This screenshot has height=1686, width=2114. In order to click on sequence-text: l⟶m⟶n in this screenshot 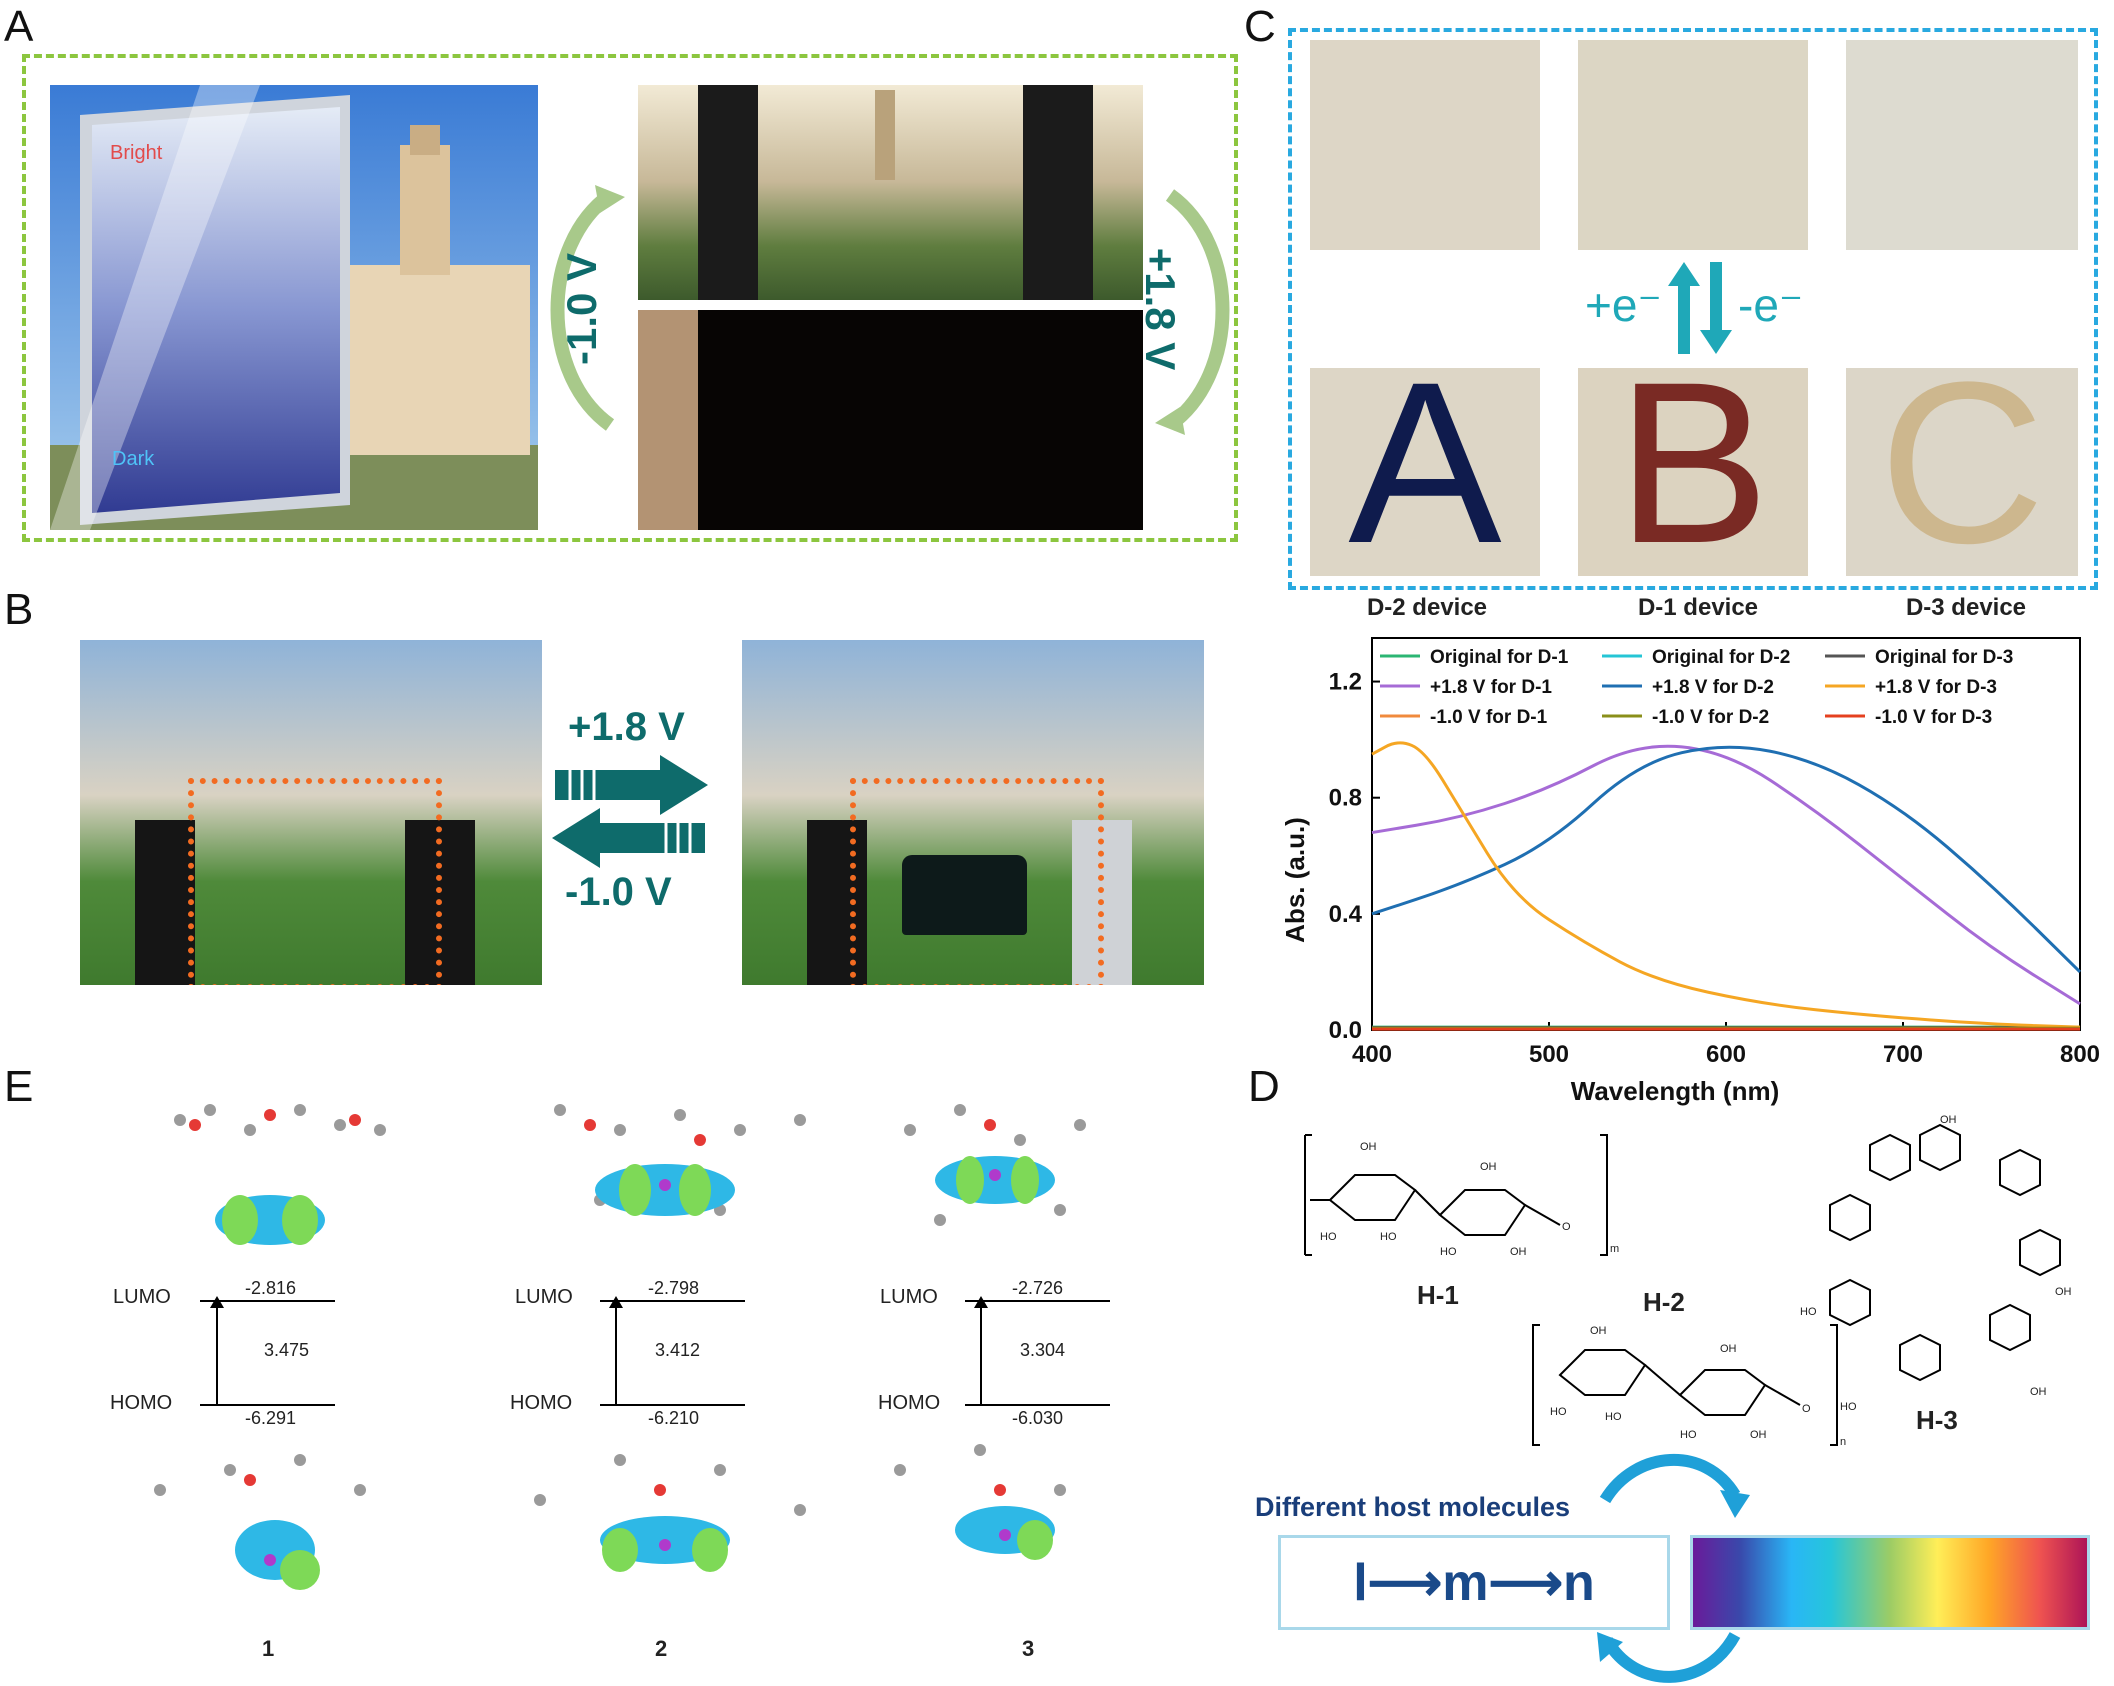, I will do `click(1474, 1583)`.